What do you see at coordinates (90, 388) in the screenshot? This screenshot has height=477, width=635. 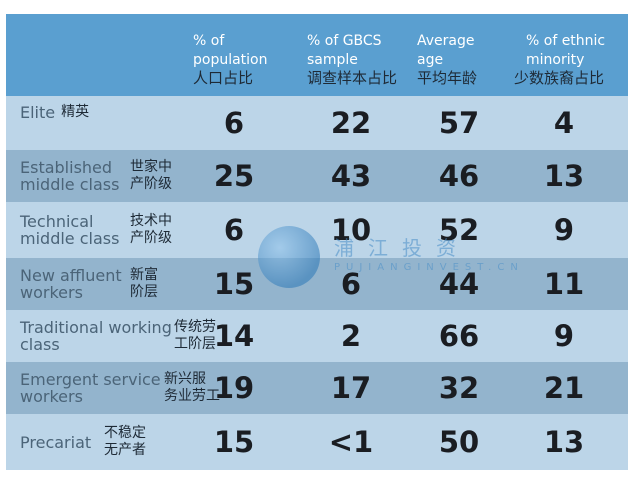 I see `row-label-en: Emergent service workers` at bounding box center [90, 388].